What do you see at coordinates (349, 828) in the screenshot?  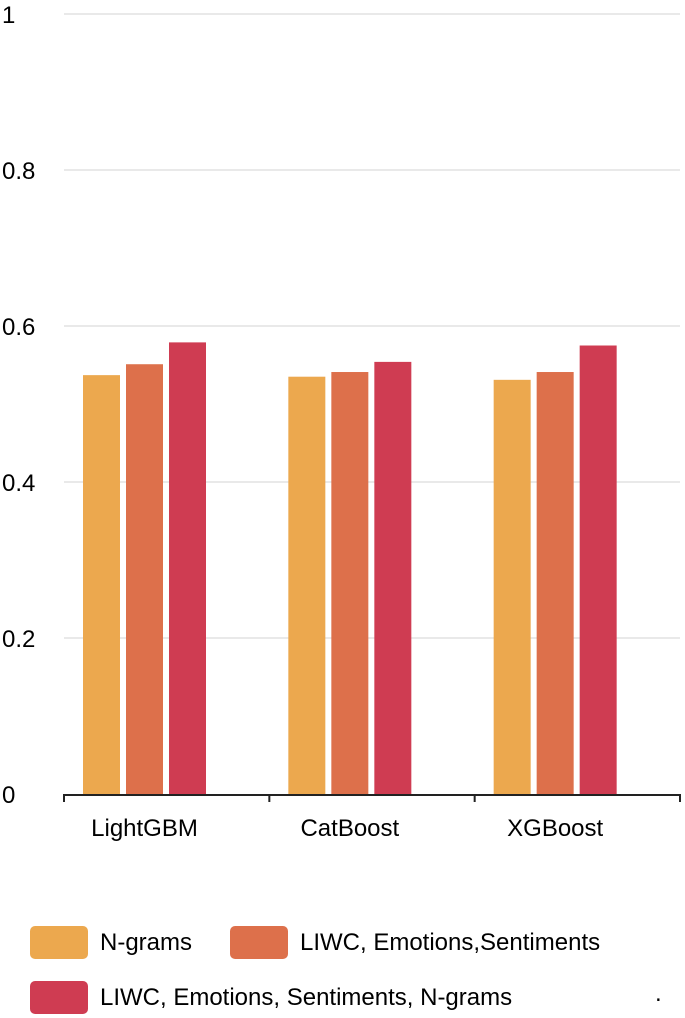 I see `x-category-label: CatBoost` at bounding box center [349, 828].